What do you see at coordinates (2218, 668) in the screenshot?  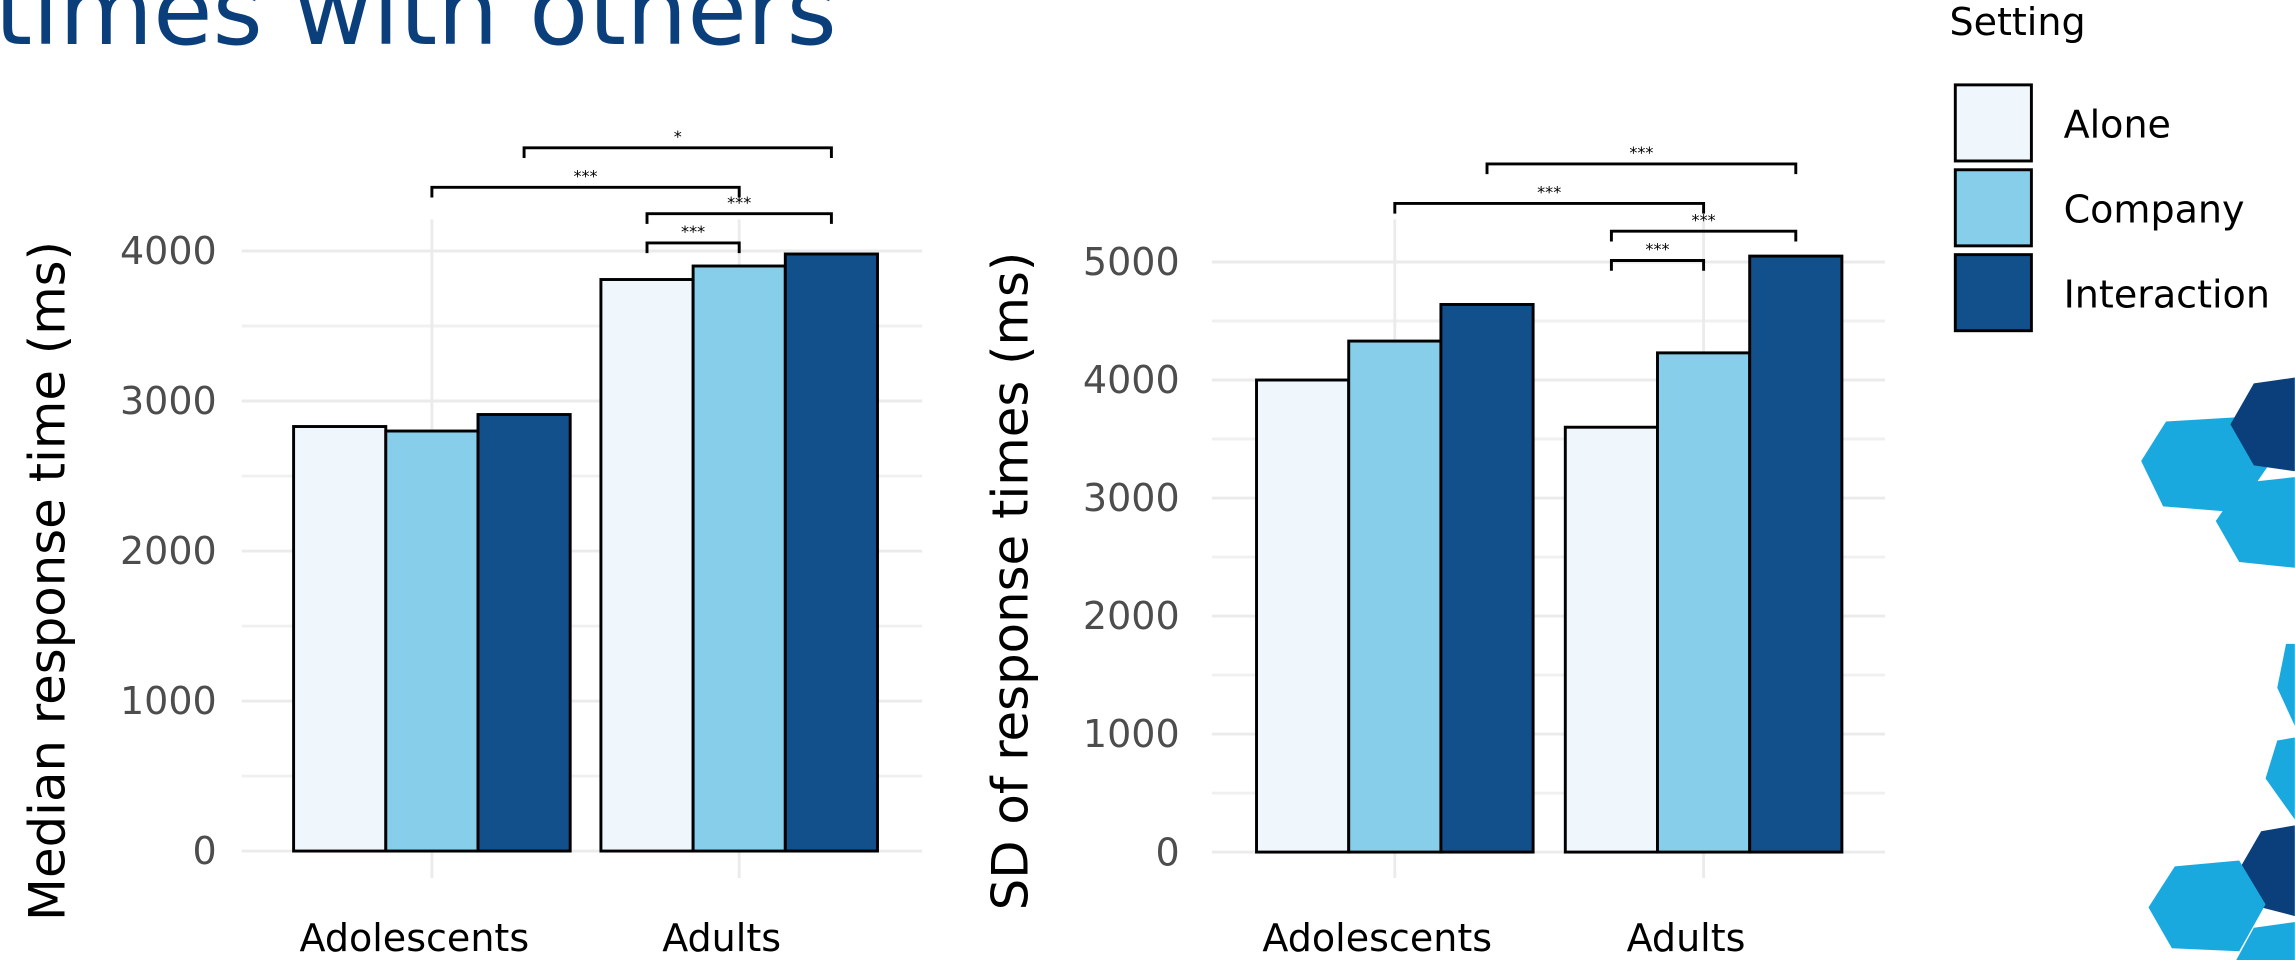 I see `decoration` at bounding box center [2218, 668].